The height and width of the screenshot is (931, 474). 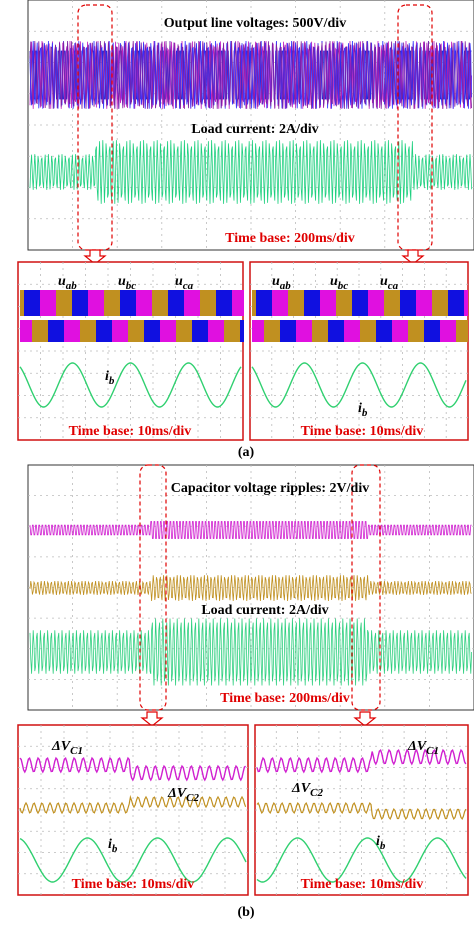 What do you see at coordinates (281, 283) in the screenshot?
I see `signal-label: uab` at bounding box center [281, 283].